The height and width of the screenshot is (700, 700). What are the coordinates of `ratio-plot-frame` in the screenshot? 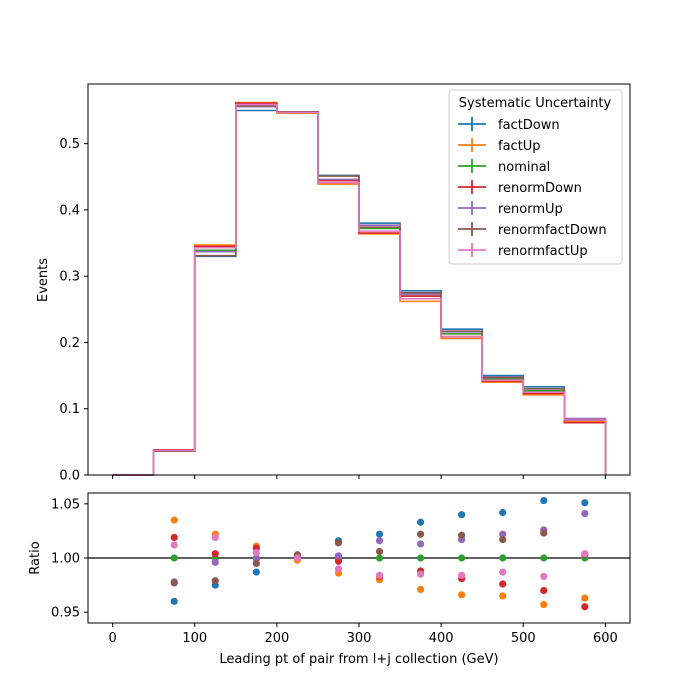 It's located at (359, 558).